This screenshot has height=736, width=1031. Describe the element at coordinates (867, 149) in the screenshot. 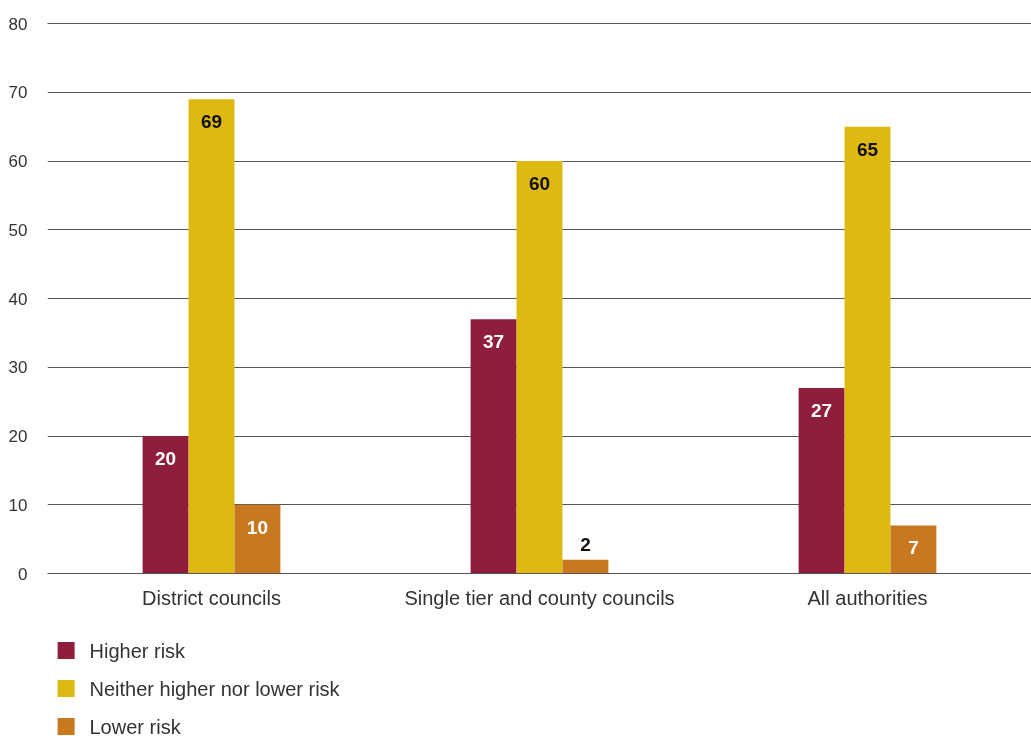

I see `data-label: 65` at that location.